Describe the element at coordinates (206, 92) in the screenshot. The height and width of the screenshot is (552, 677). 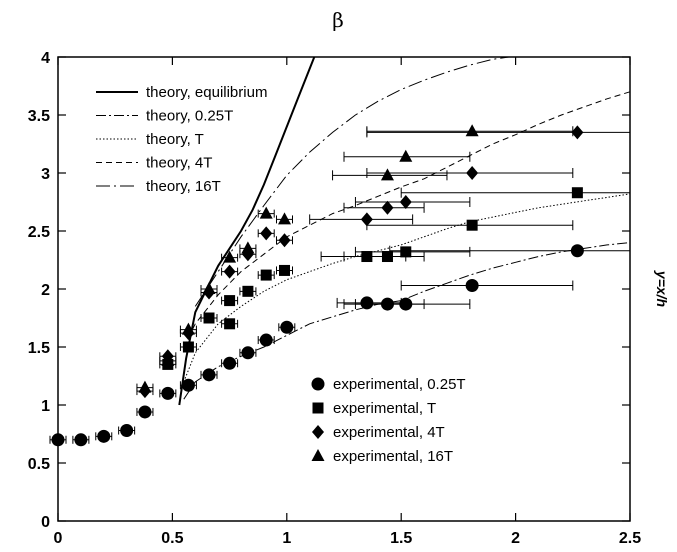
I see `legend-label-theory: theory, equilibrium` at that location.